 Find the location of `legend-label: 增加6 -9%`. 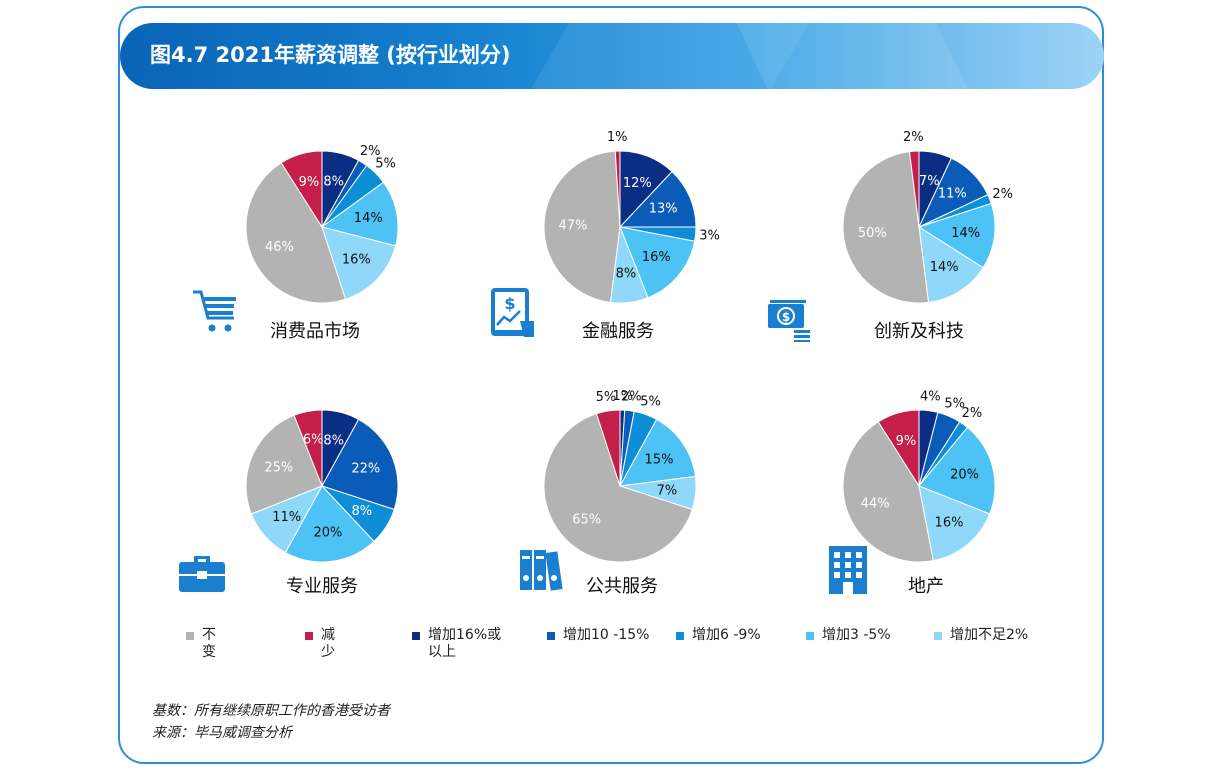

legend-label: 增加6 -9% is located at coordinates (726, 635).